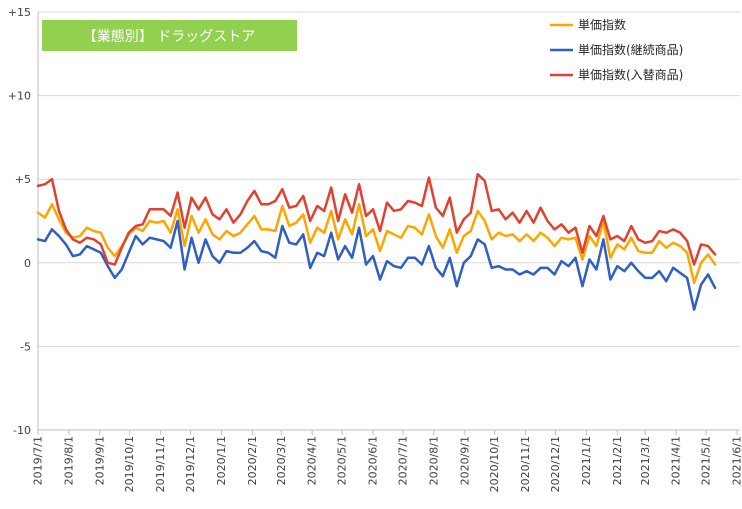 The width and height of the screenshot is (742, 509). What do you see at coordinates (25, 346) in the screenshot?
I see `y-tick-label: -5` at bounding box center [25, 346].